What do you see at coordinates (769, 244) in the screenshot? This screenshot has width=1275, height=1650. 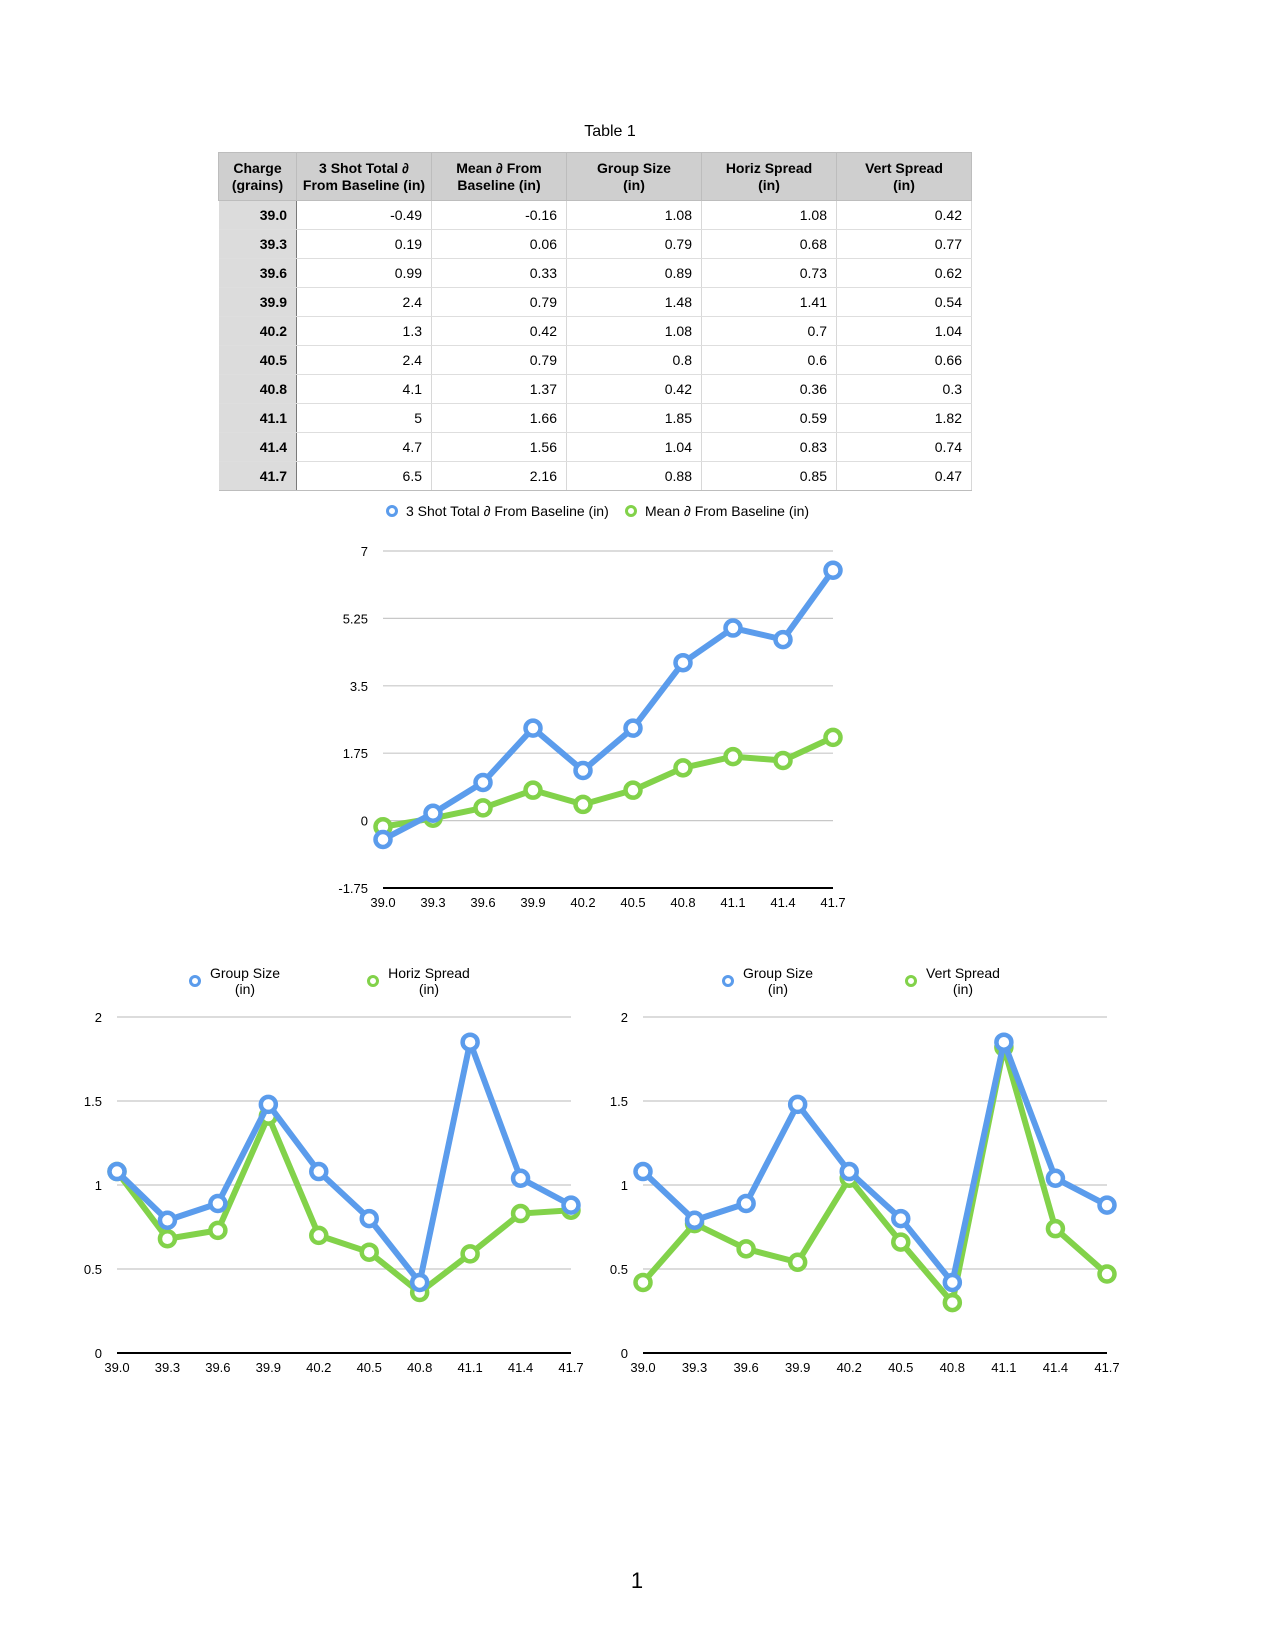 I see `table-cell: 0.68` at bounding box center [769, 244].